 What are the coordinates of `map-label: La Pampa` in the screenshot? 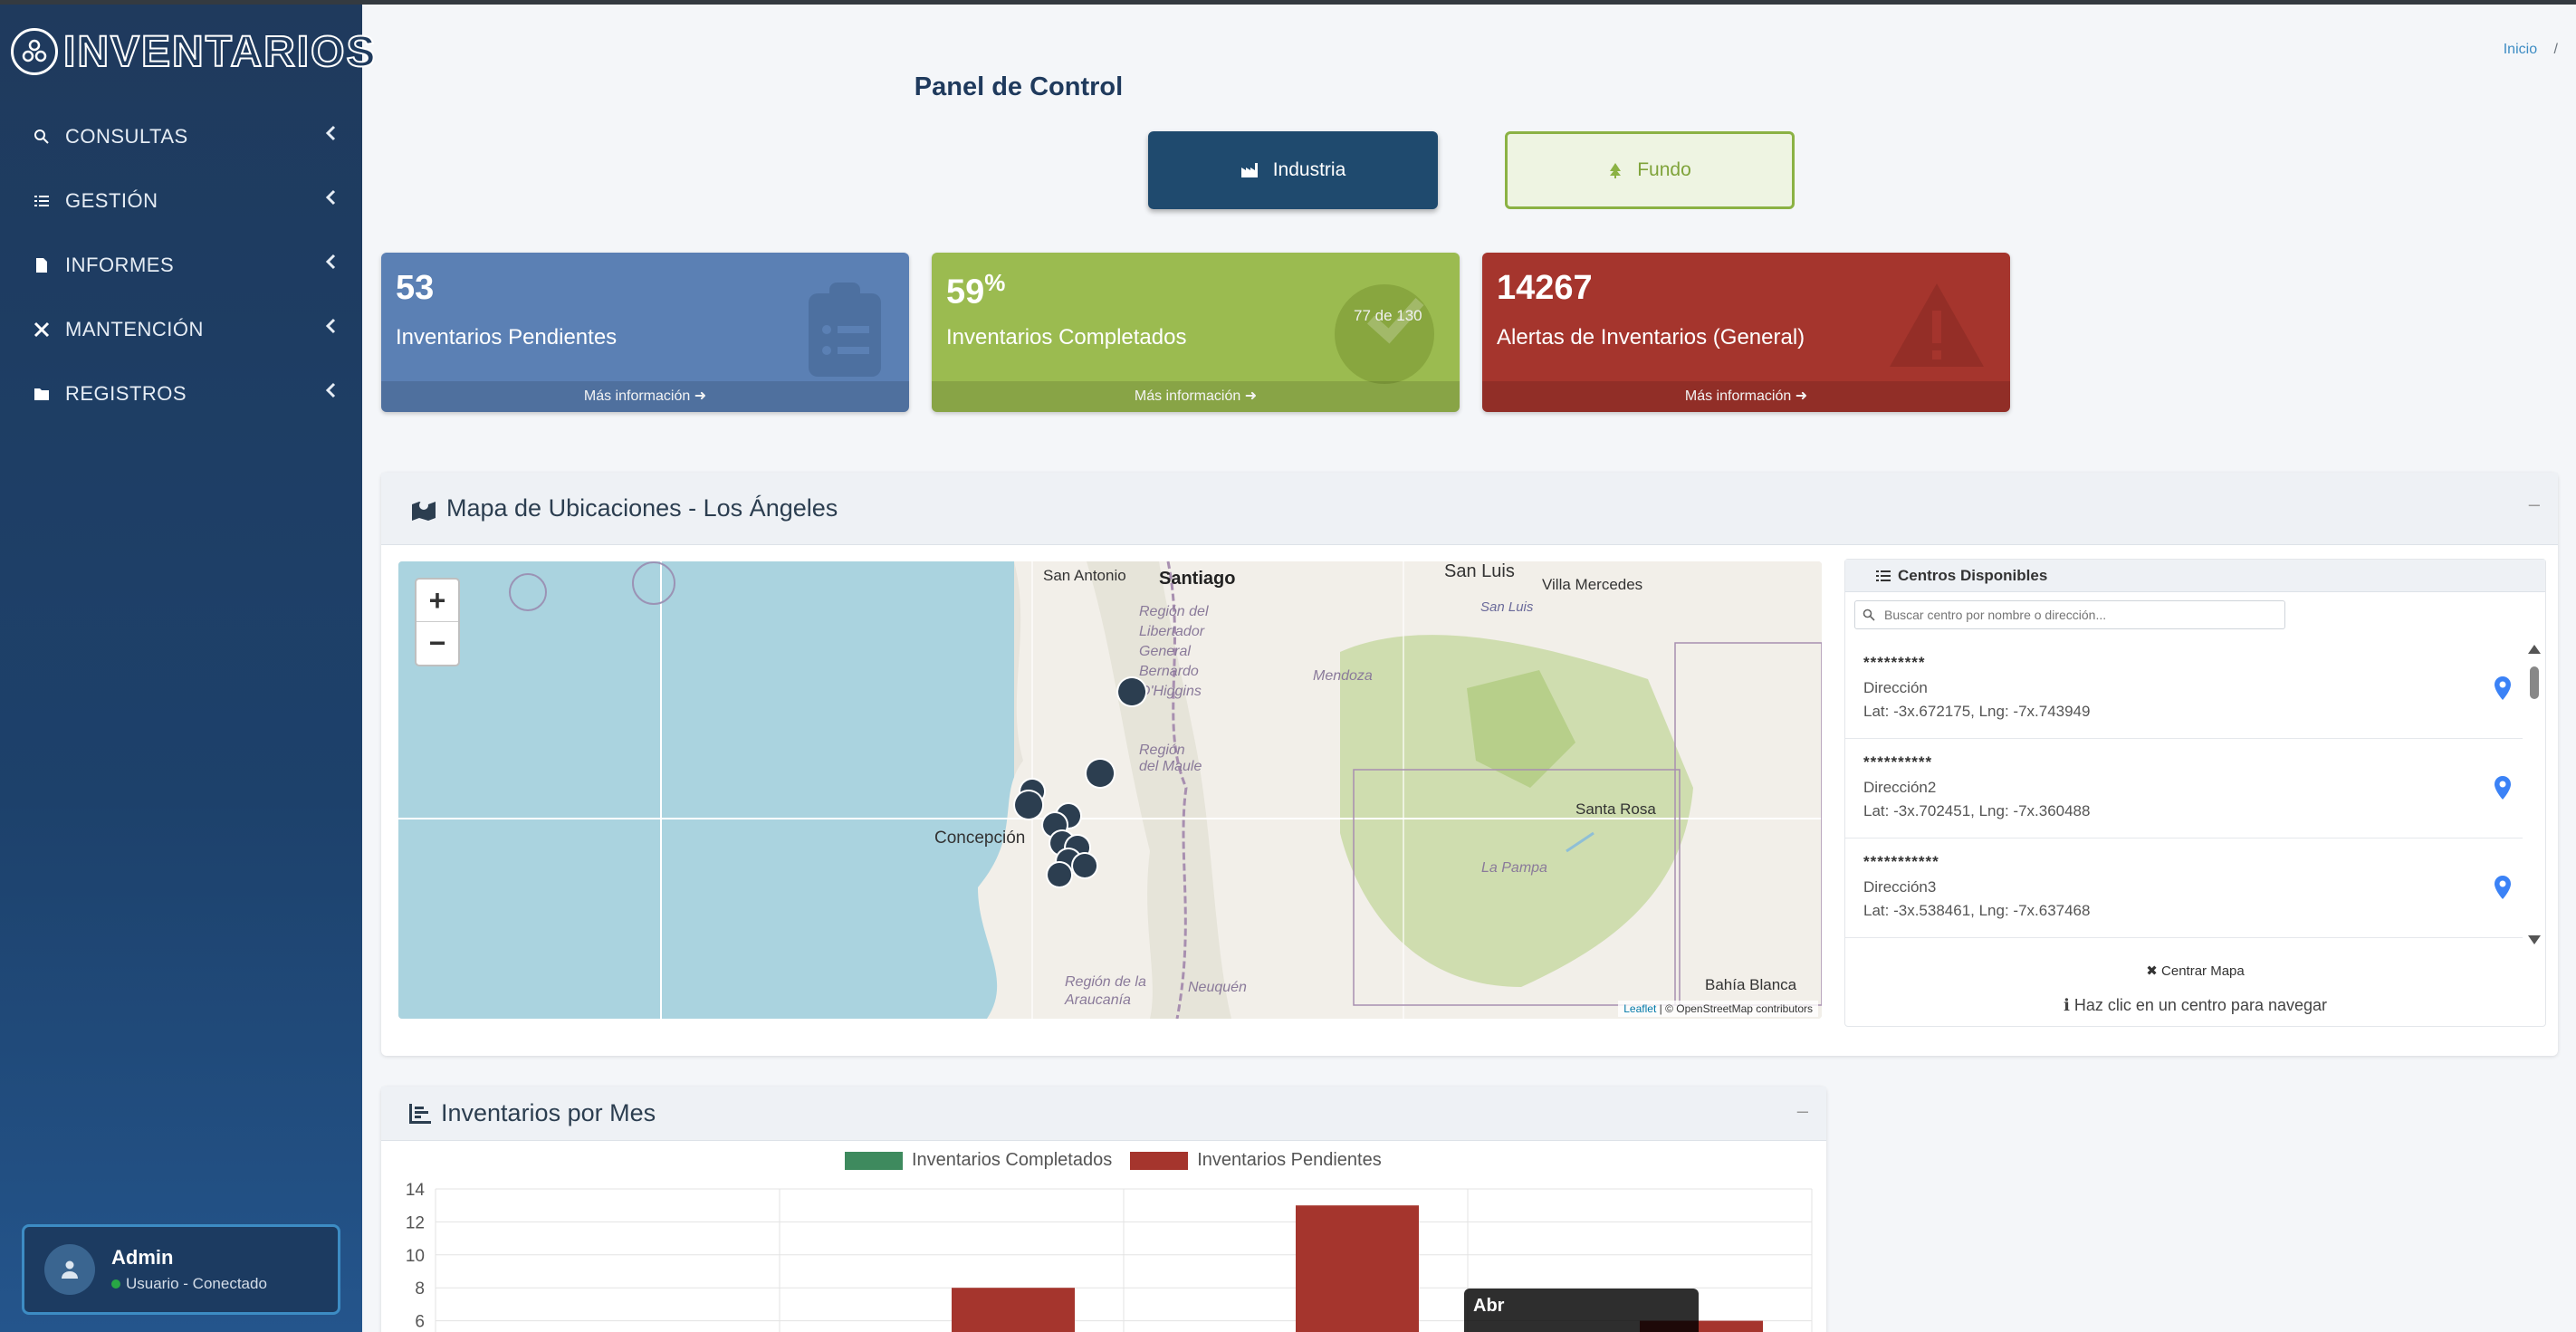 It's located at (1514, 868).